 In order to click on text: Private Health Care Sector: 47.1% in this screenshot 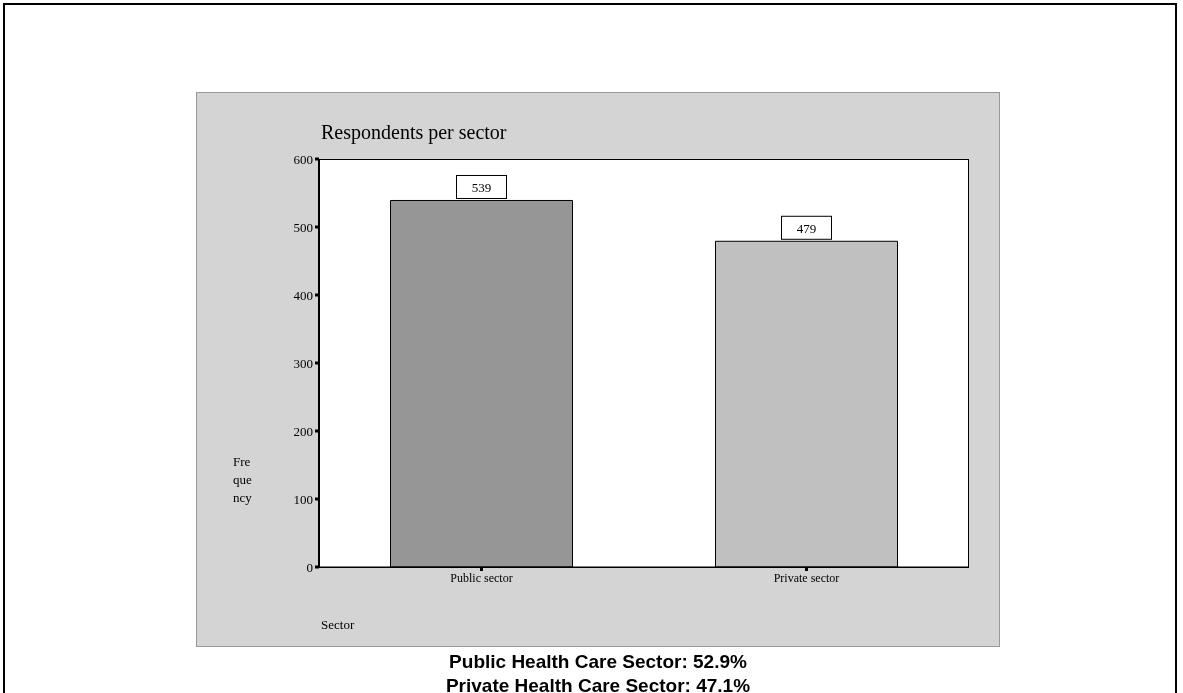, I will do `click(598, 683)`.